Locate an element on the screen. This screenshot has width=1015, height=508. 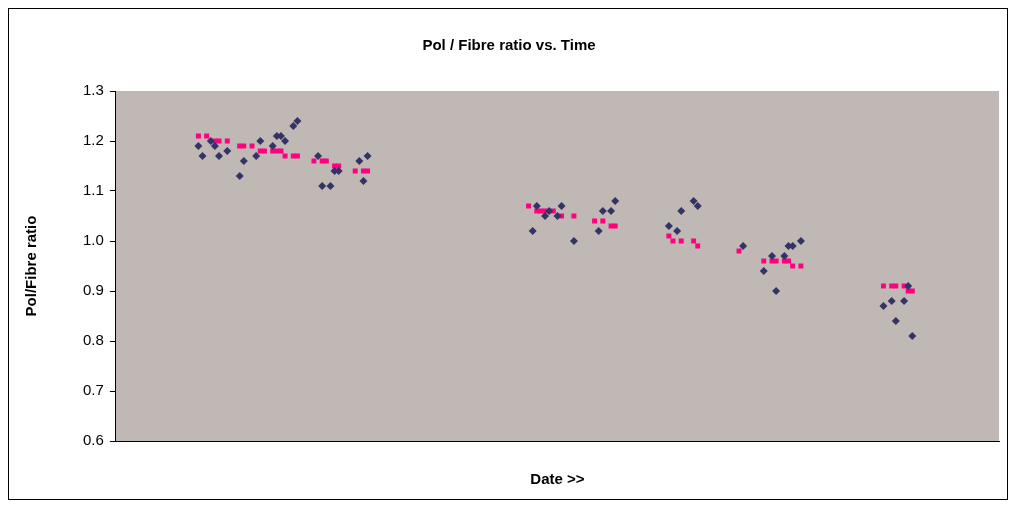
y-tick-label: 1.0 is located at coordinates (93, 240).